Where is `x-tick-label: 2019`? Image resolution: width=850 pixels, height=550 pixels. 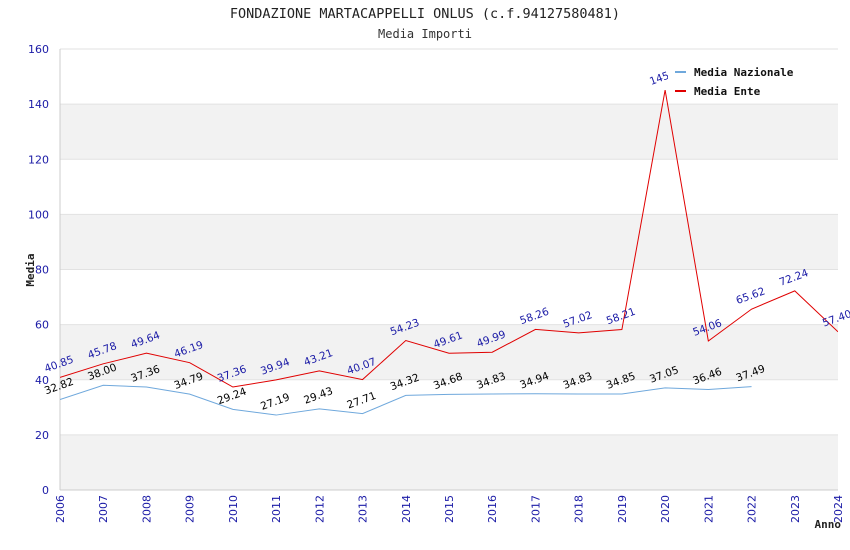 x-tick-label: 2019 is located at coordinates (622, 509).